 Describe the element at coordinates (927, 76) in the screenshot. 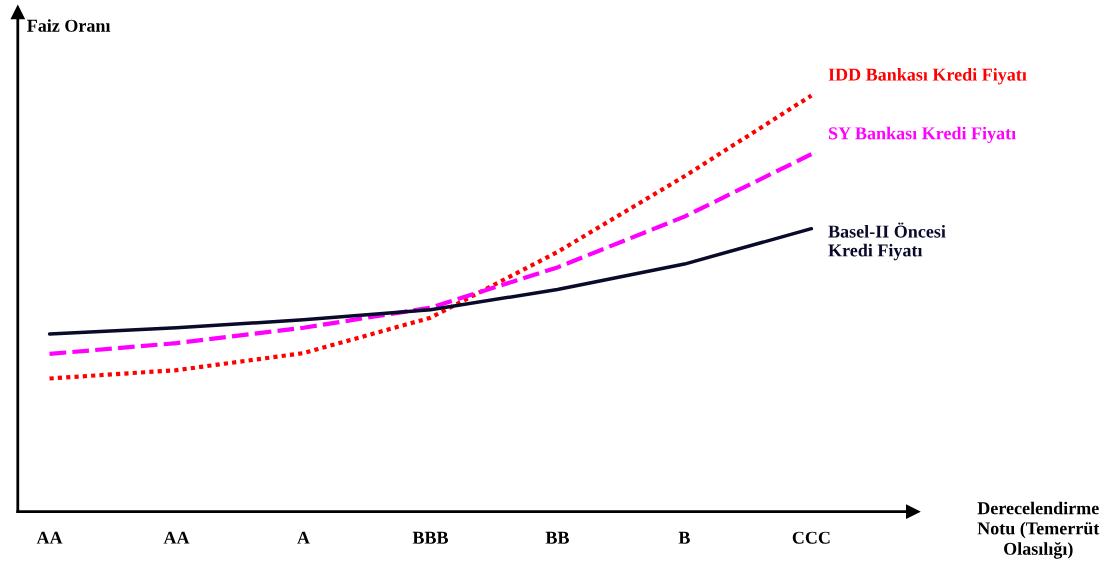

I see `series-label: IDD Bankası Kredi Fiyatı` at that location.